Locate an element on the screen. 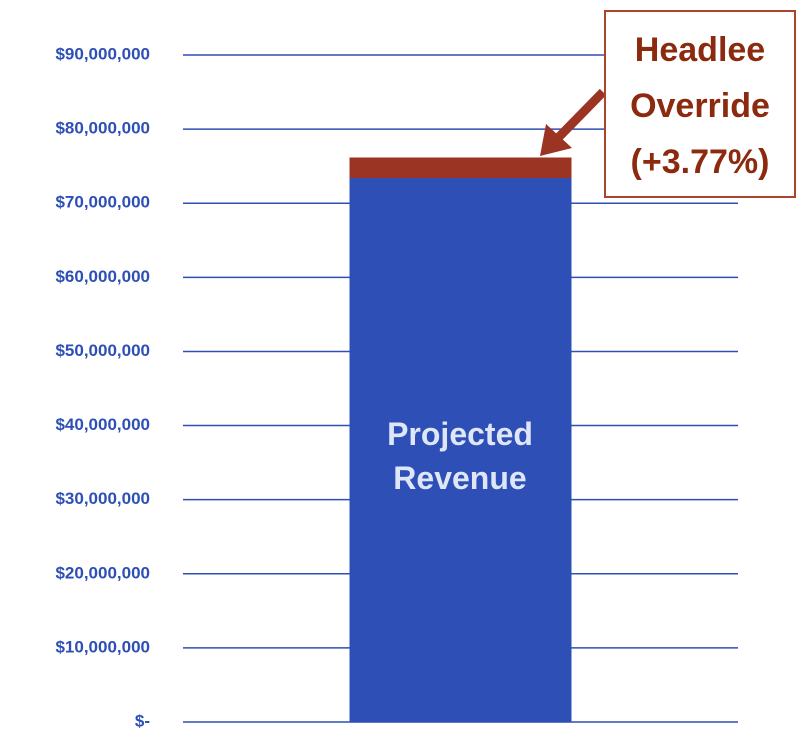 This screenshot has width=812, height=733. y-tick-label: $80,000,000 is located at coordinates (102, 128).